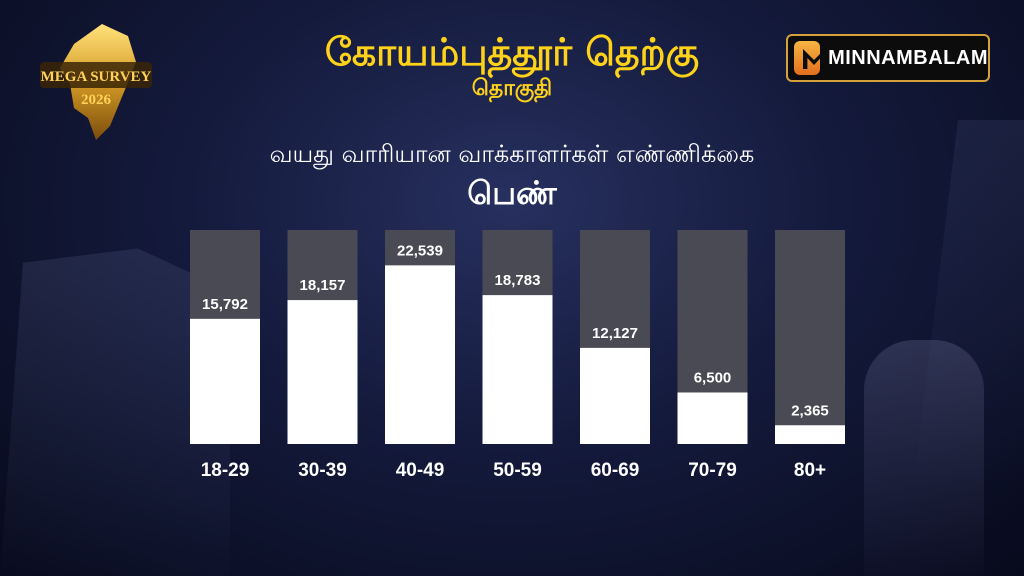 The image size is (1024, 576). I want to click on minnambalam-logo: MINNAMBALAM, so click(888, 58).